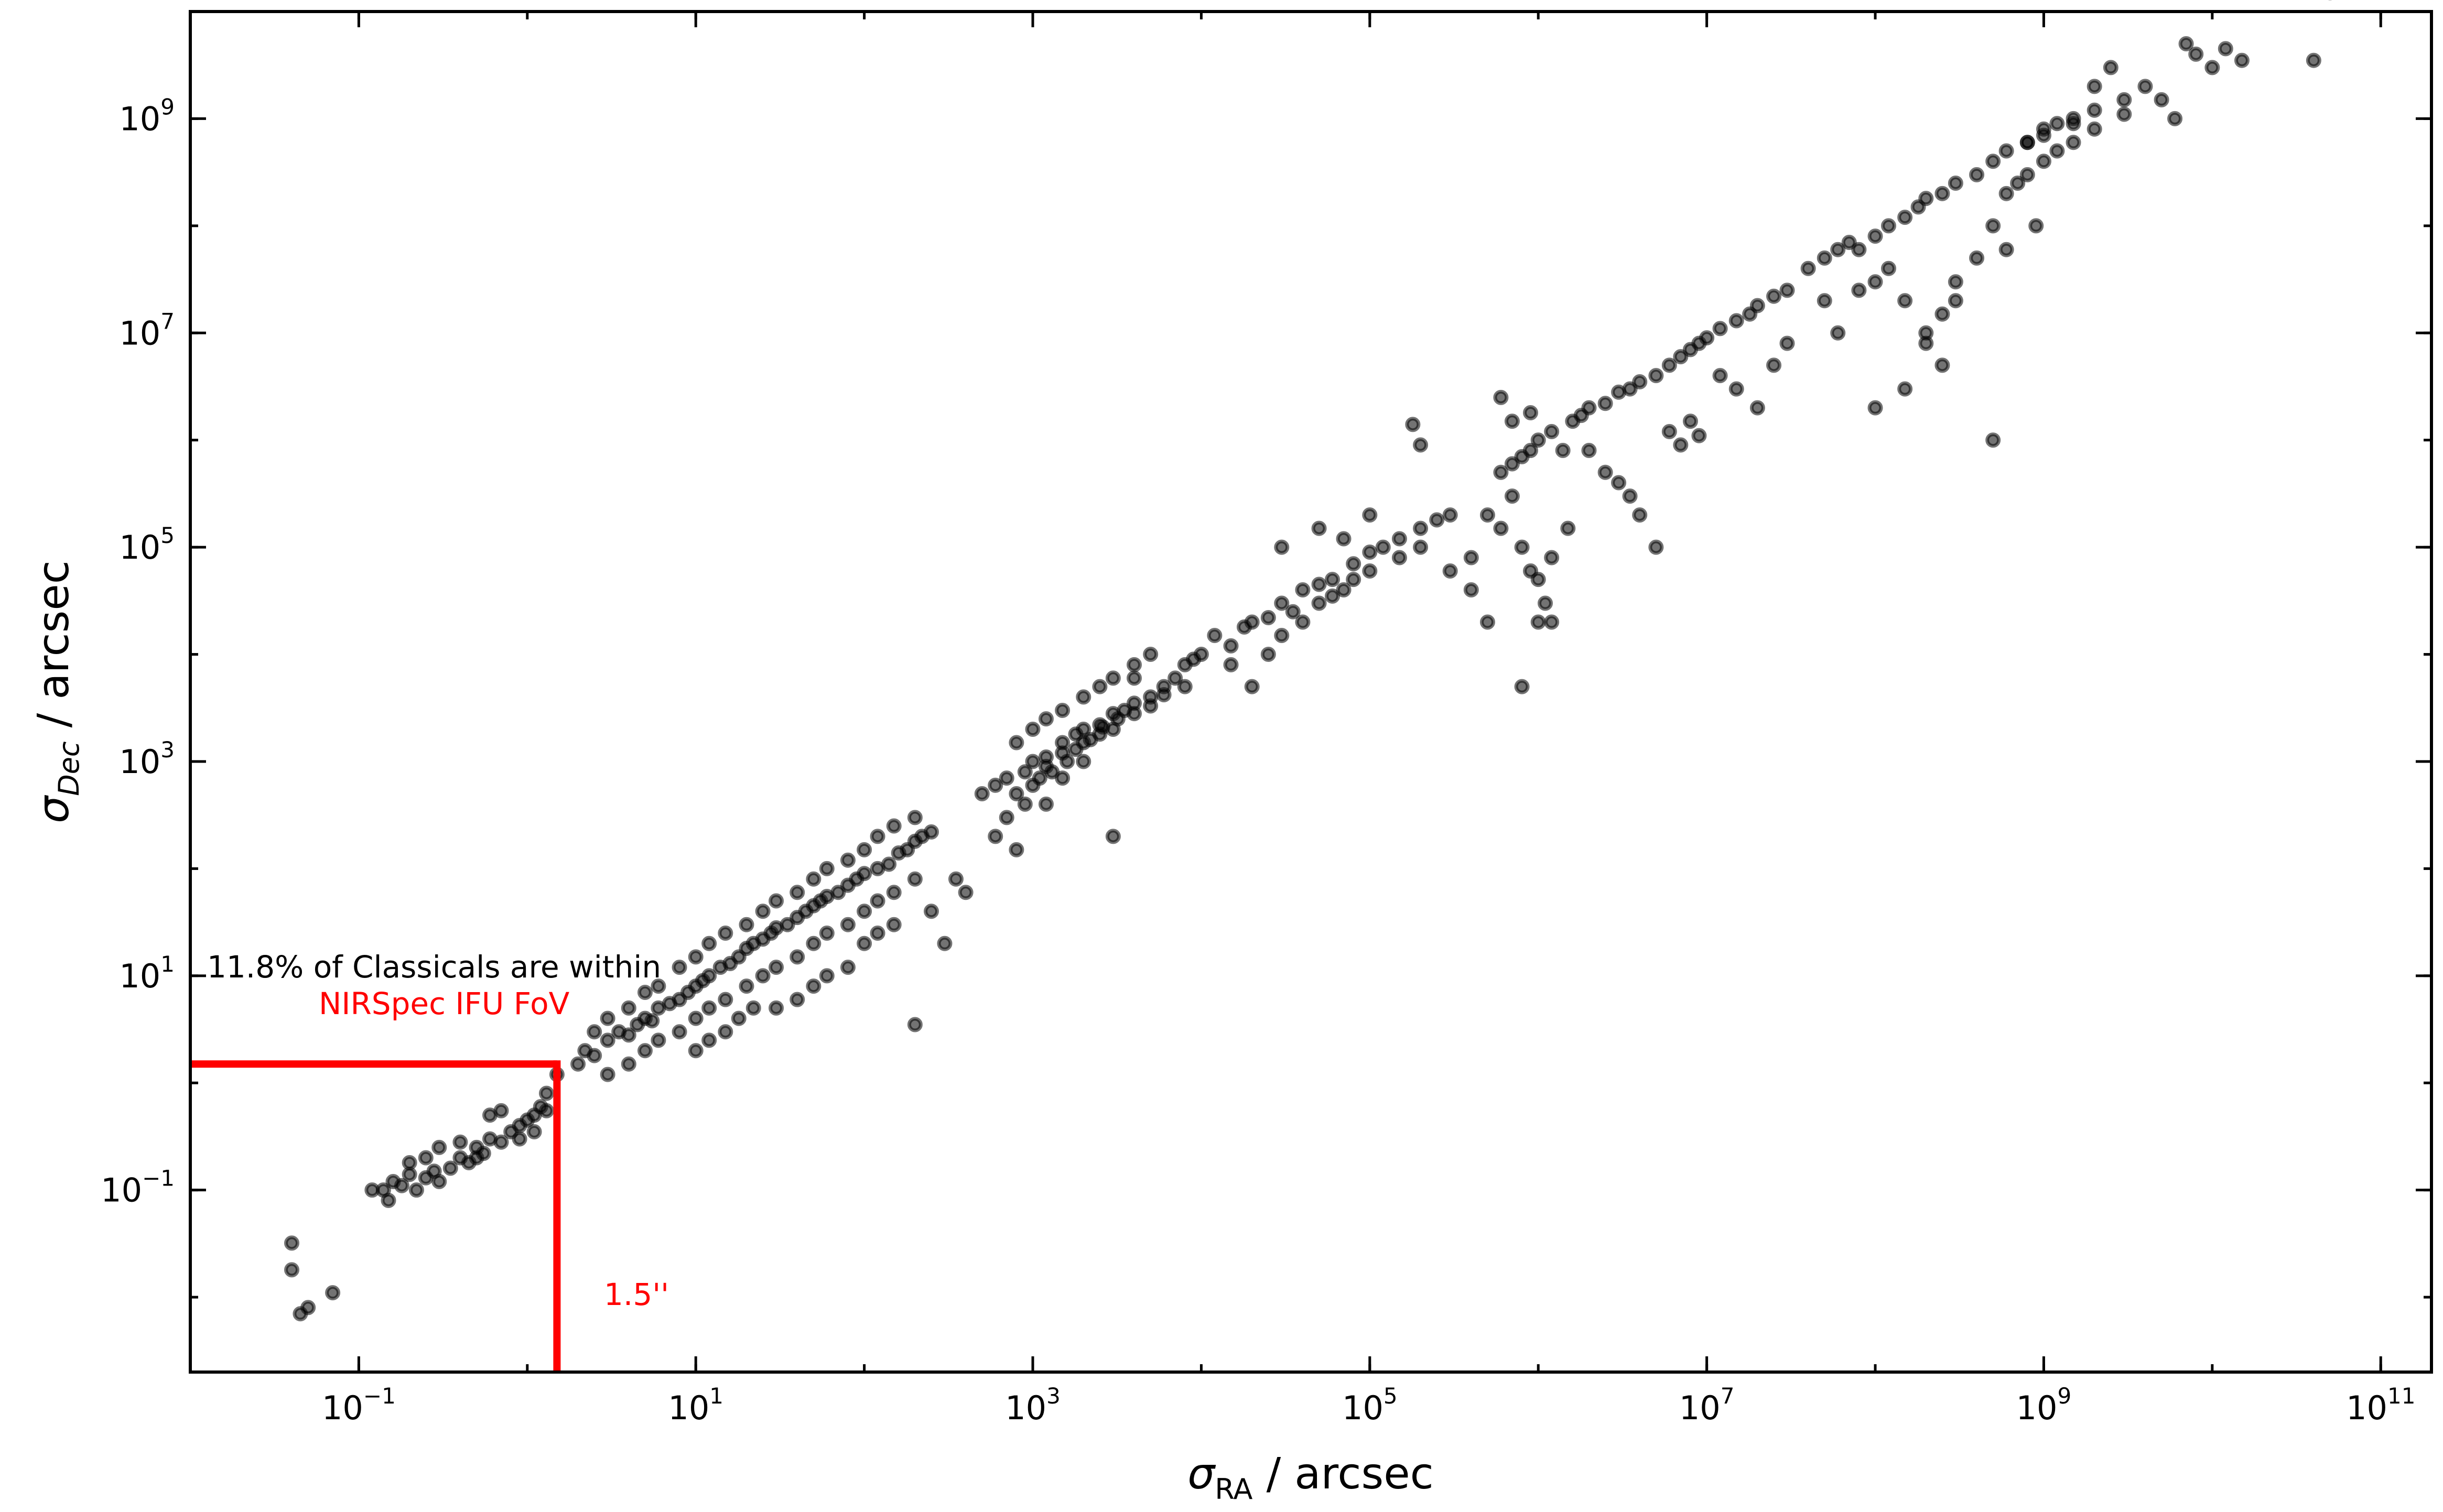 The height and width of the screenshot is (1512, 2443). Describe the element at coordinates (379, 1396) in the screenshot. I see `x-tick-exponent: −1` at that location.